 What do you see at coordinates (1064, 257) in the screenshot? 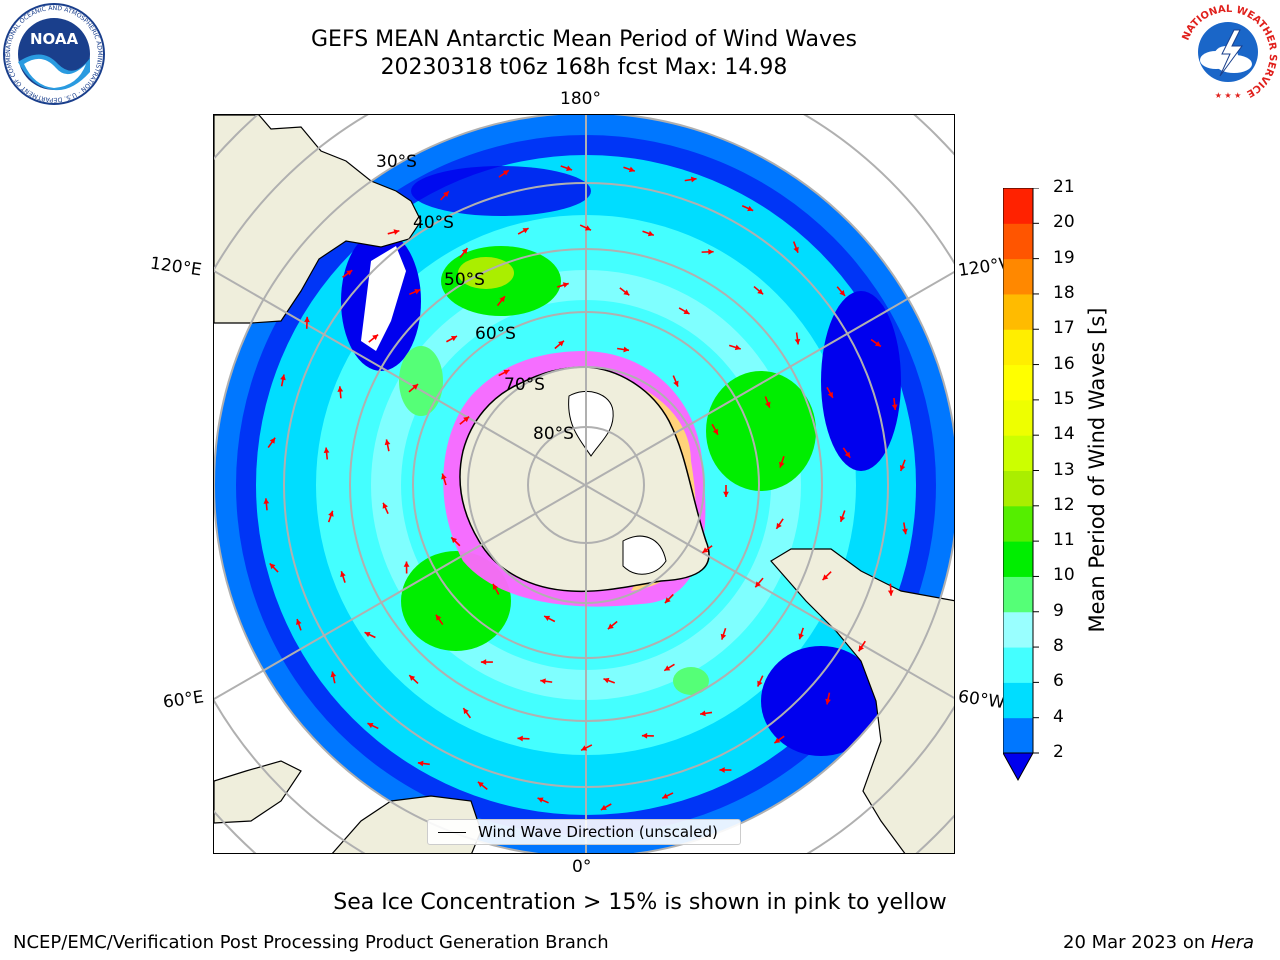
I see `colorbar-tick-label: 19` at bounding box center [1064, 257].